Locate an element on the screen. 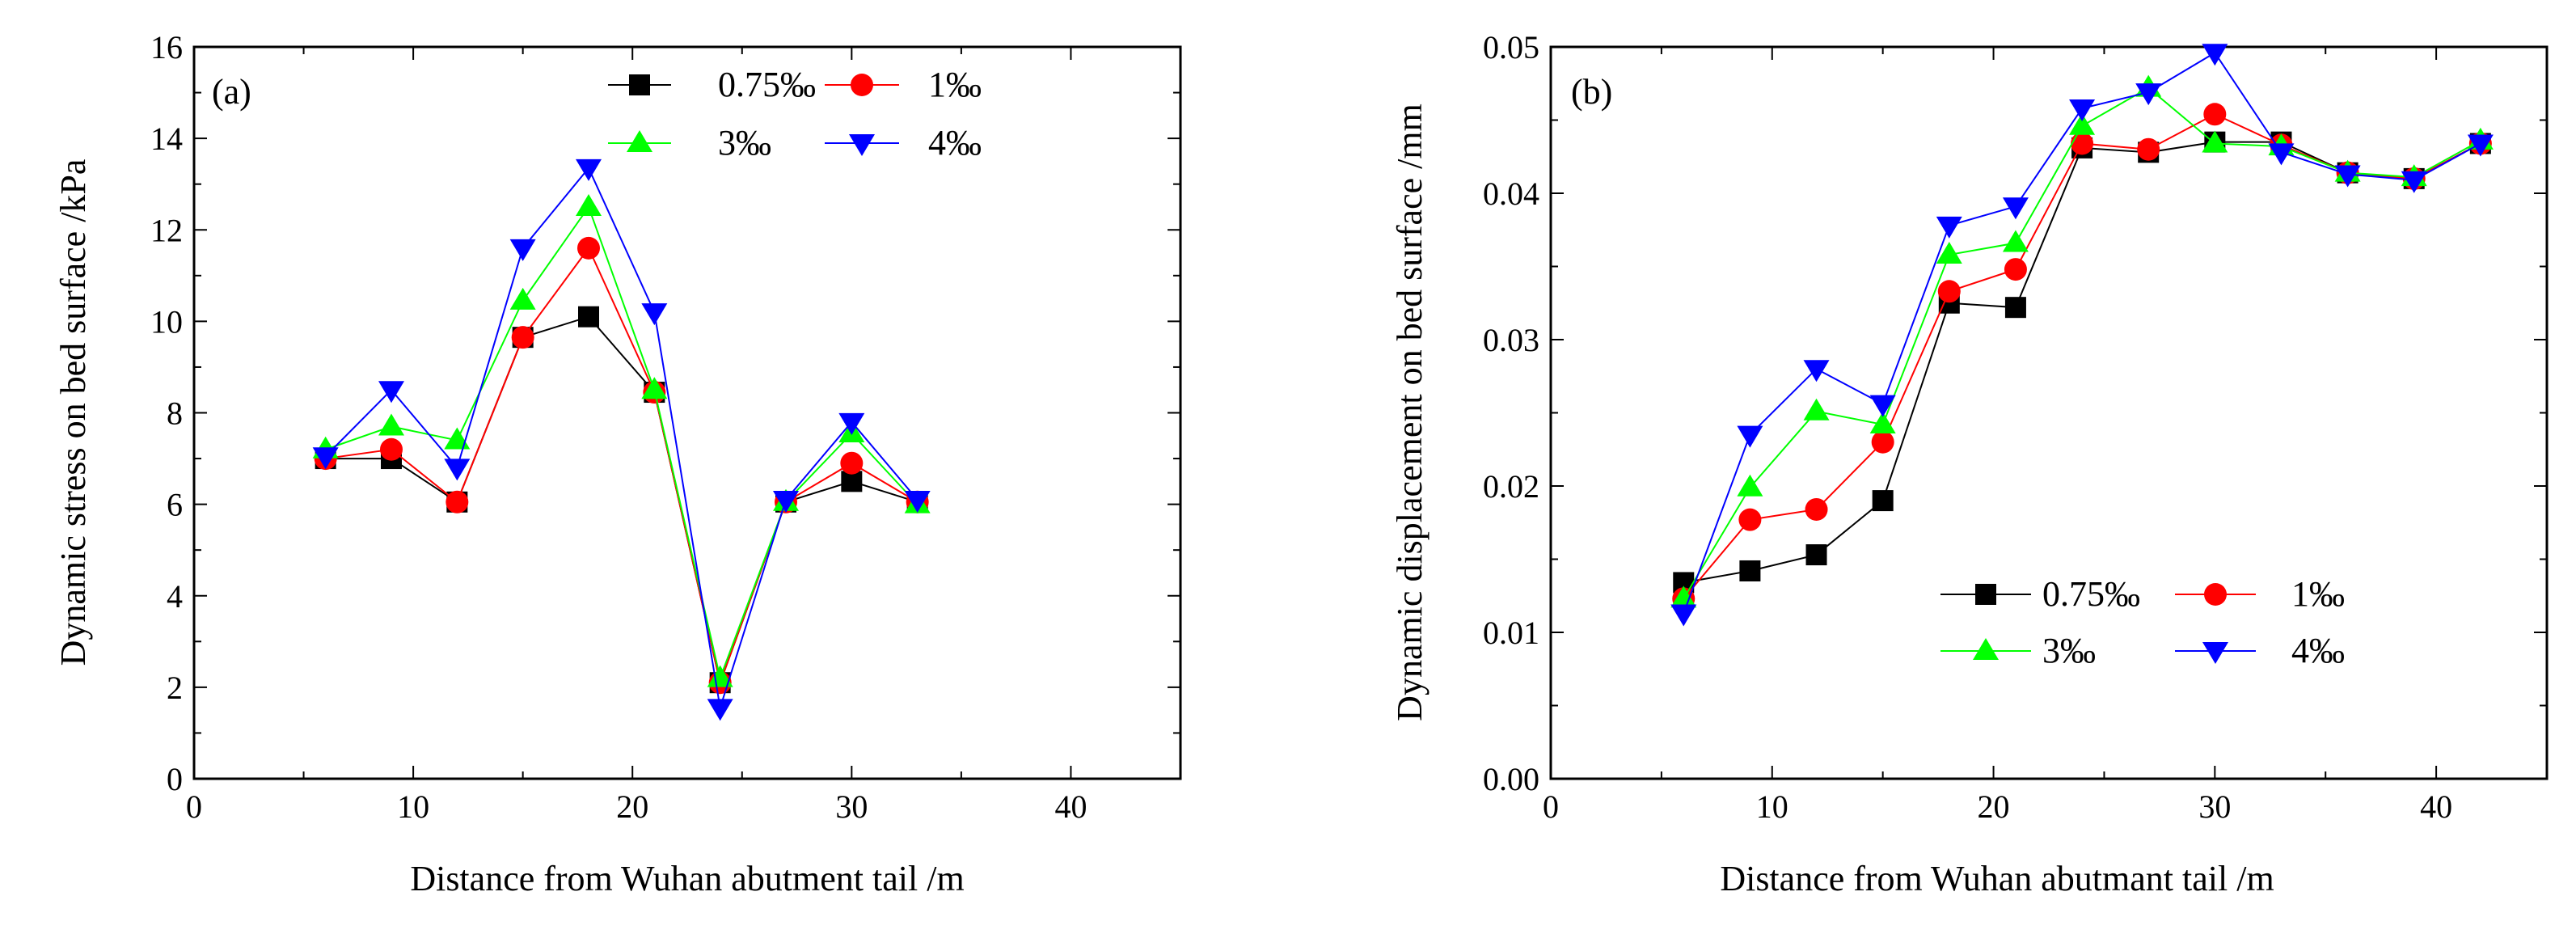  legend-label-b-2: 3‰ is located at coordinates (2069, 650).